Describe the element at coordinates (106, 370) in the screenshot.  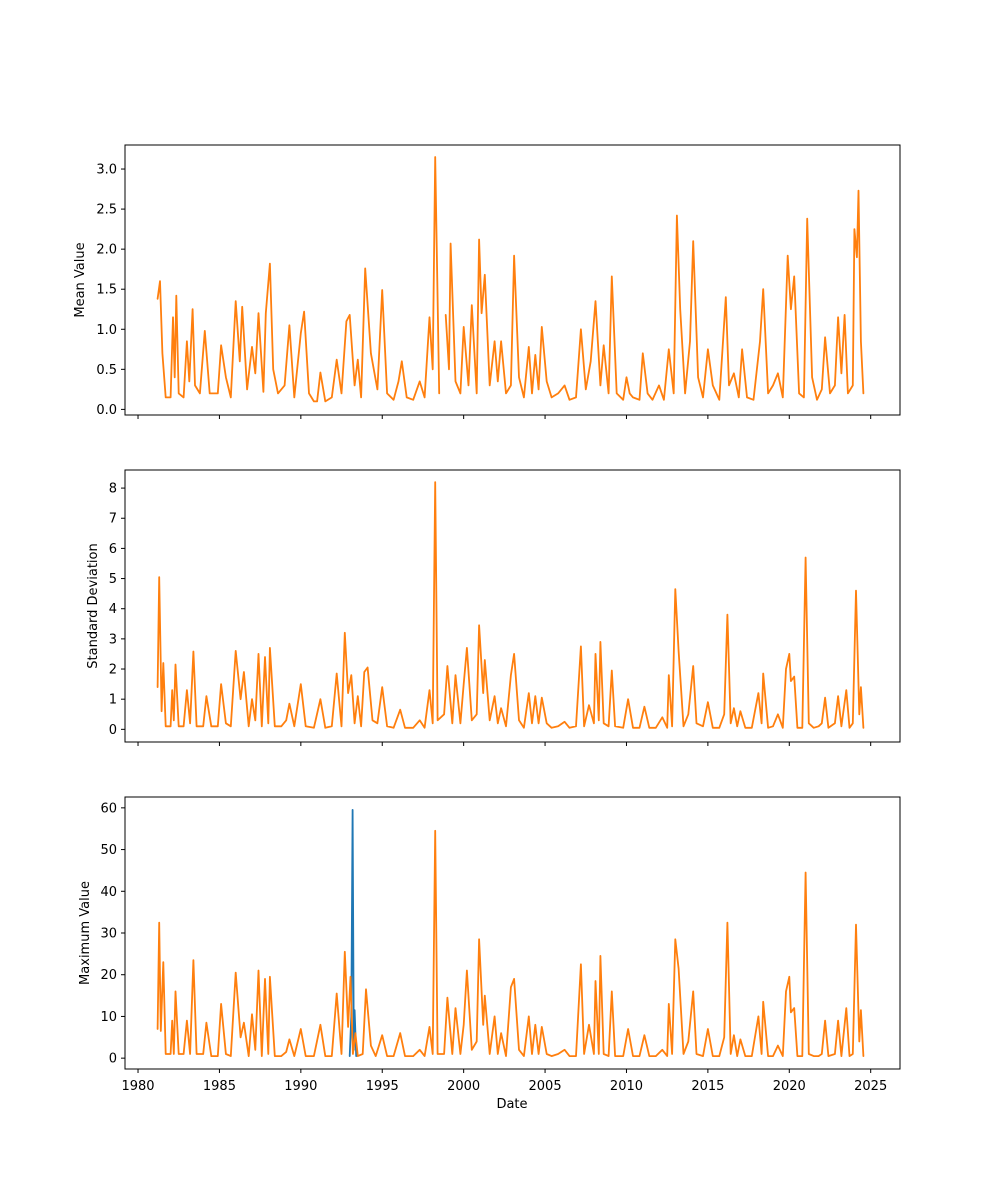
I see `mean-value-ytick-label: 0.5` at that location.